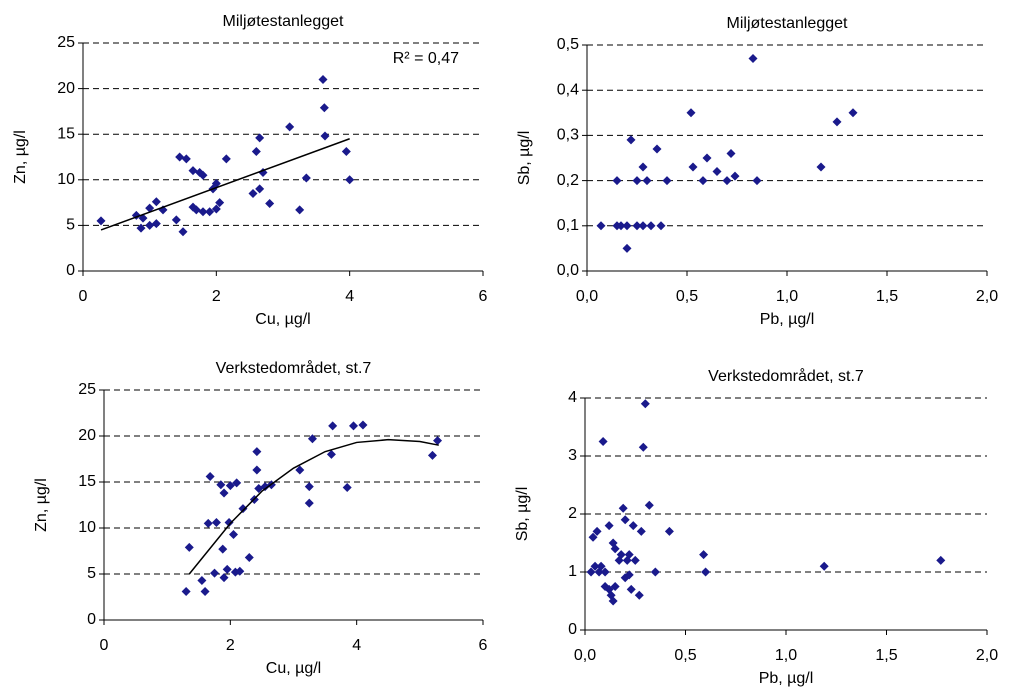 Image resolution: width=1009 pixels, height=695 pixels. I want to click on x-tick-label: 0, so click(83, 296).